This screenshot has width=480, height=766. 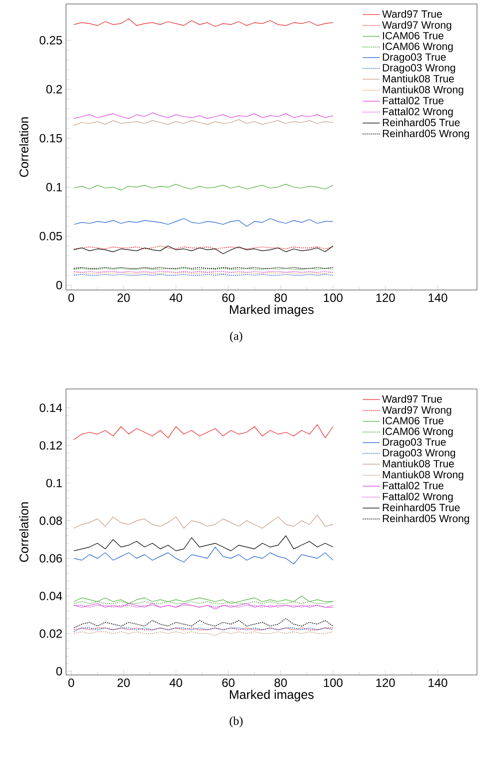 I want to click on text: (b), so click(x=236, y=722).